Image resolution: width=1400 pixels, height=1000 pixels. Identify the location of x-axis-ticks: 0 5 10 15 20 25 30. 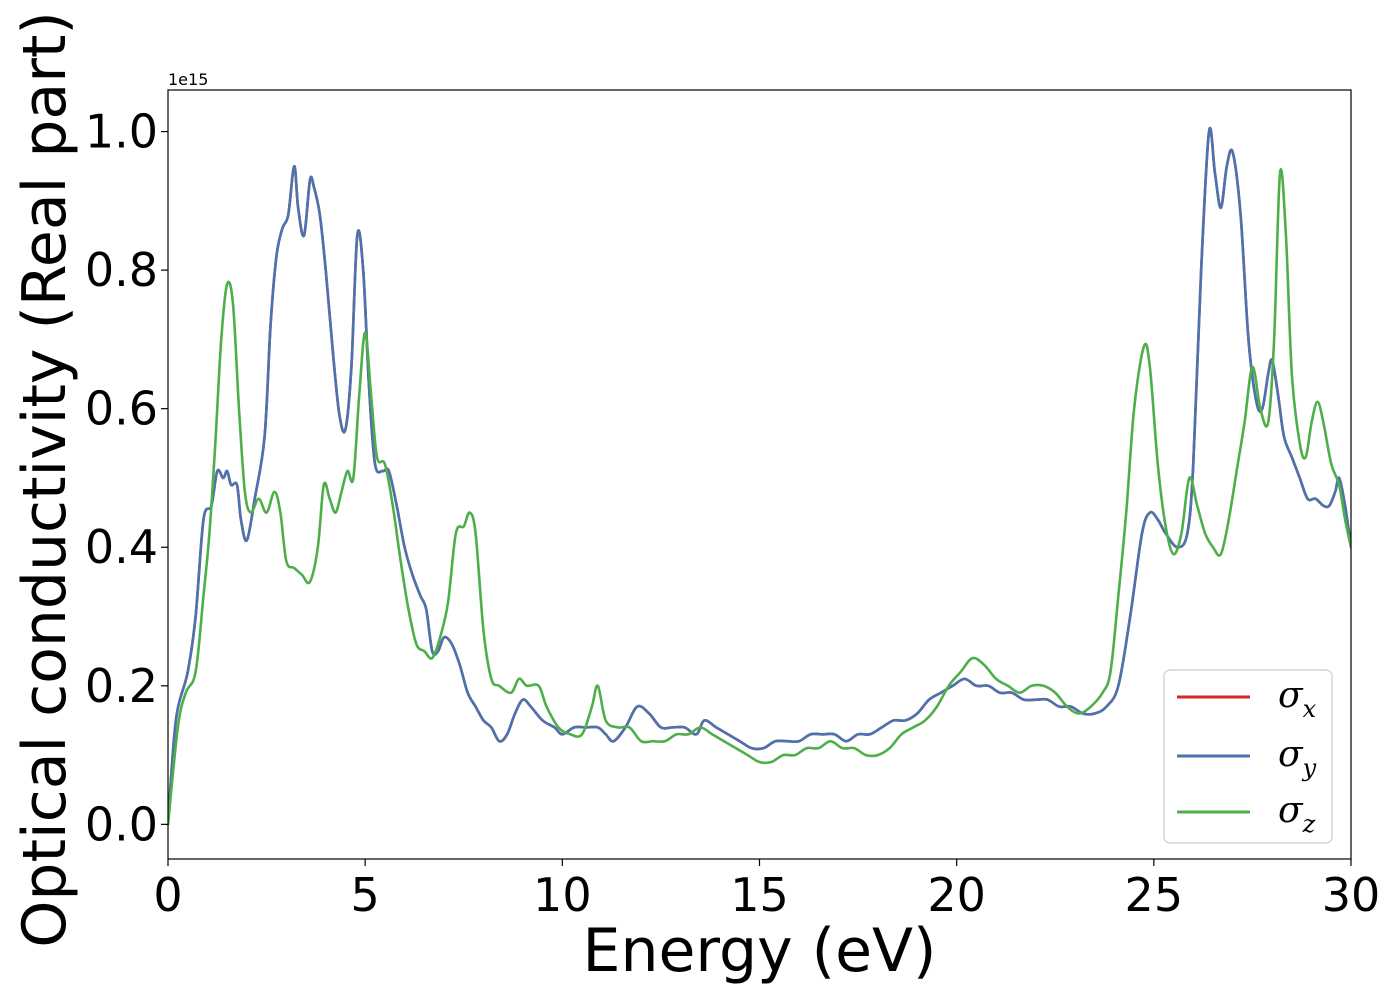
(766, 890).